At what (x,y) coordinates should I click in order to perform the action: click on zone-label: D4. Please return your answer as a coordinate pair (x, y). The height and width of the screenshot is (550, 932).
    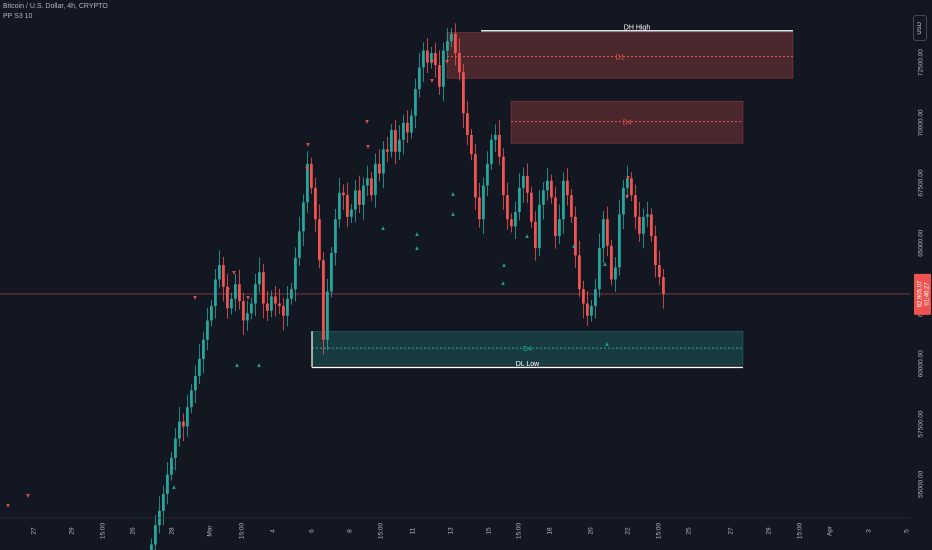
    Looking at the image, I should click on (527, 349).